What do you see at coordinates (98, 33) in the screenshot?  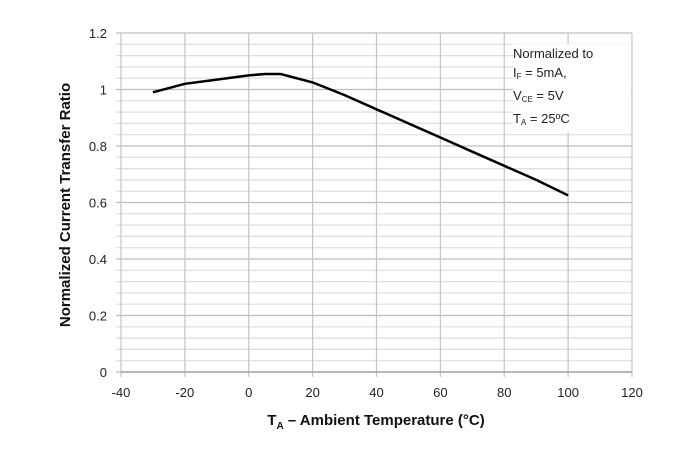 I see `y-tick-label: 1.2` at bounding box center [98, 33].